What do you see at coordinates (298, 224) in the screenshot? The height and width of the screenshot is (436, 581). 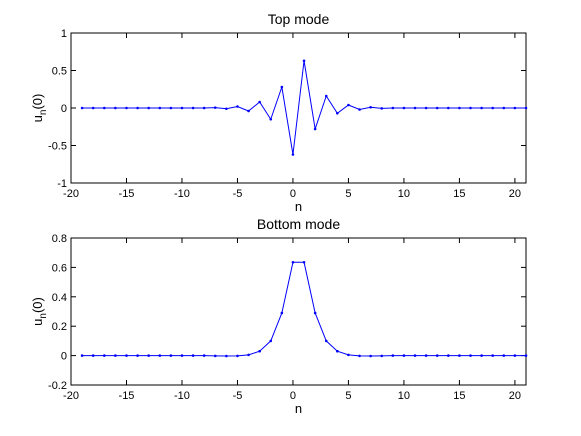 I see `chart-title: Bottom mode` at bounding box center [298, 224].